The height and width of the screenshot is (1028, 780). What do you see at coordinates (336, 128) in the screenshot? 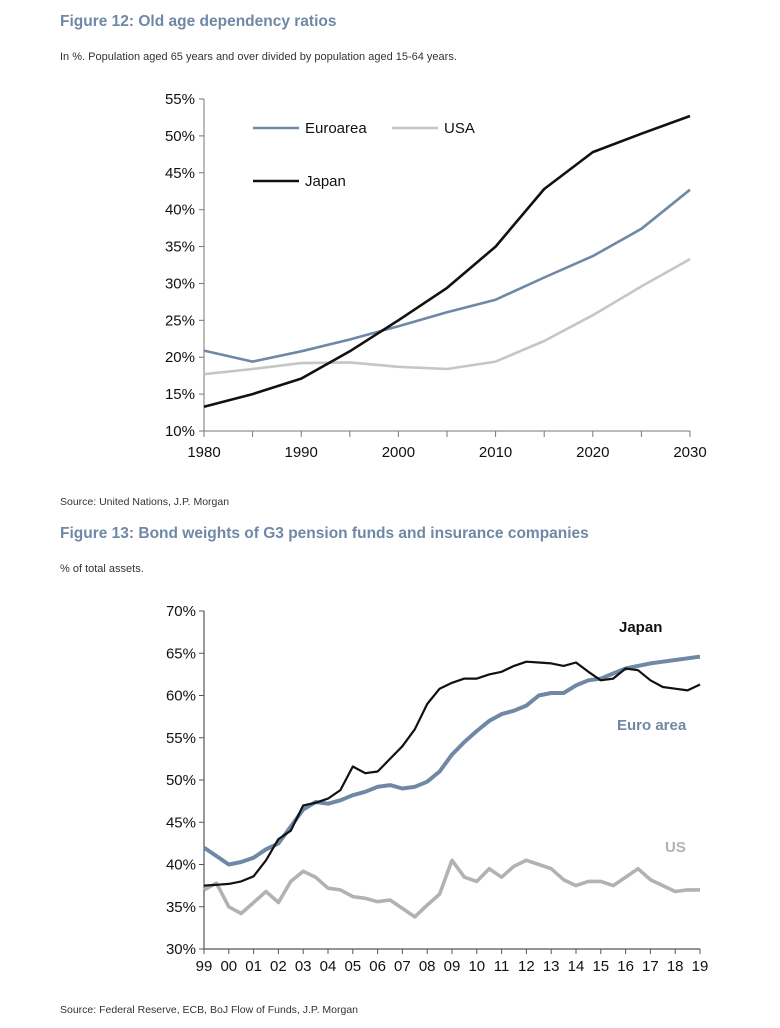
I see `legend-label-euroarea: Euroarea` at bounding box center [336, 128].